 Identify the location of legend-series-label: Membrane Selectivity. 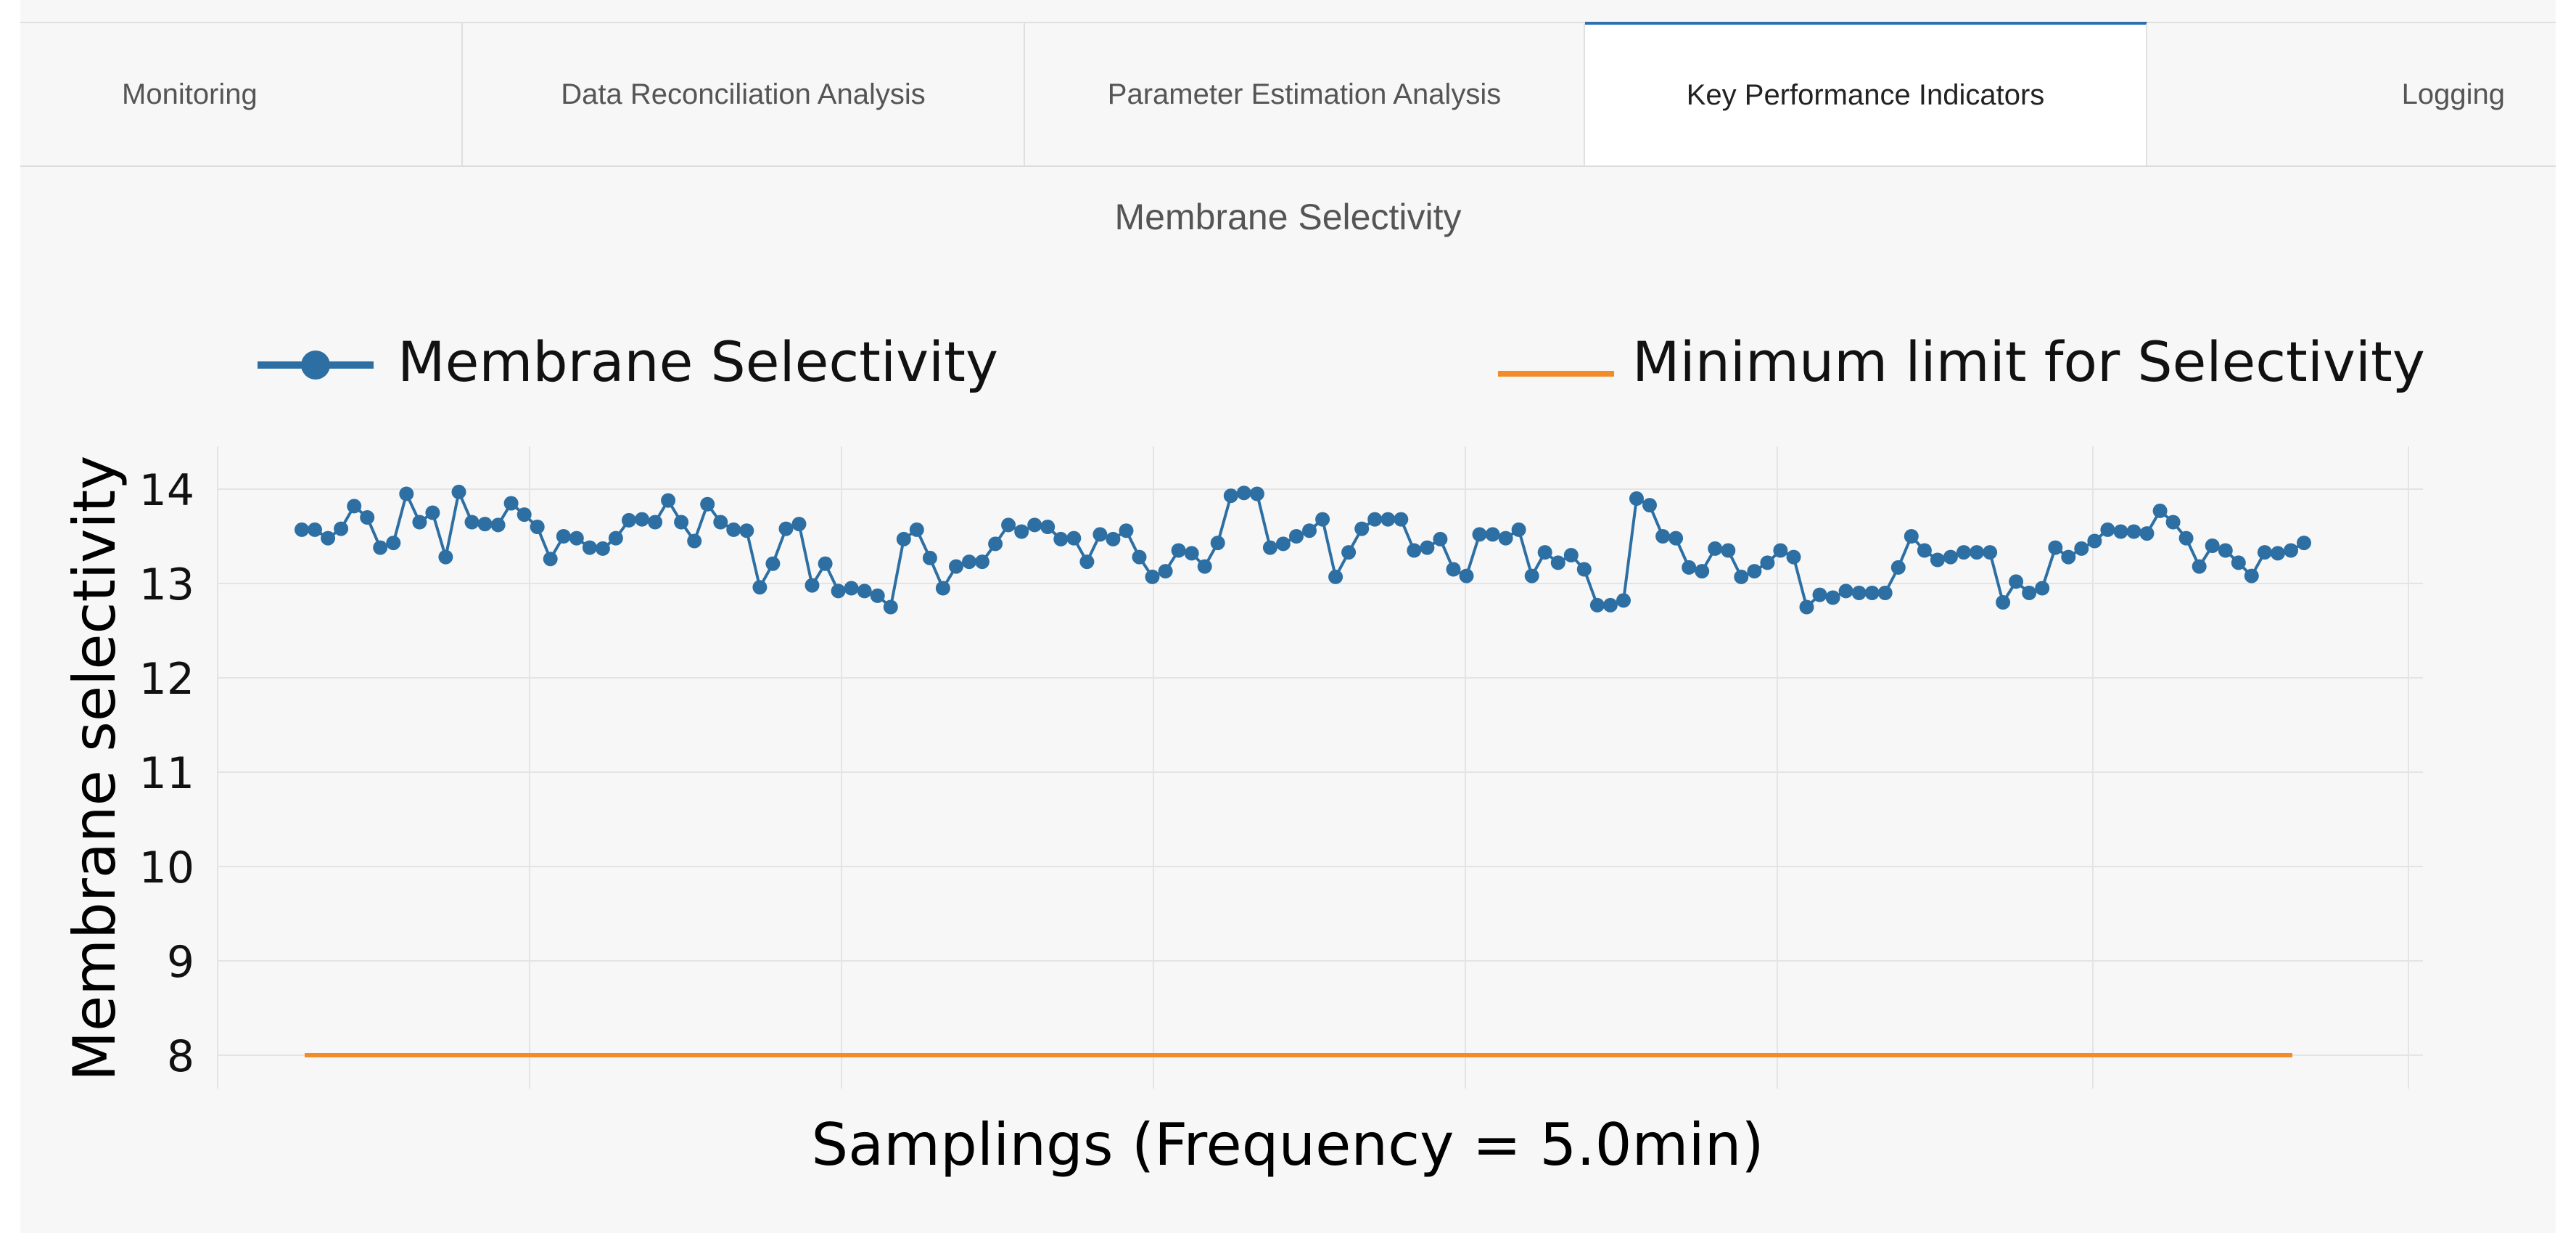
(698, 361).